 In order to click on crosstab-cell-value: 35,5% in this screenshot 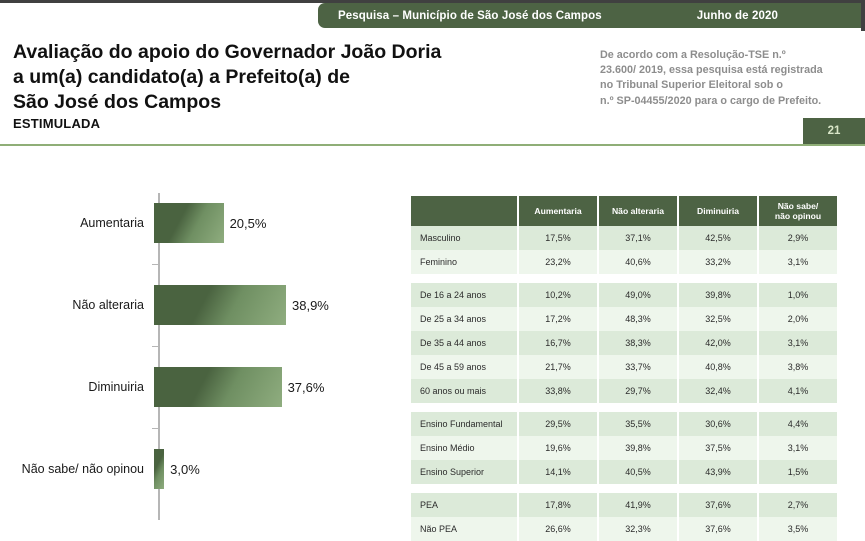, I will do `click(638, 424)`.